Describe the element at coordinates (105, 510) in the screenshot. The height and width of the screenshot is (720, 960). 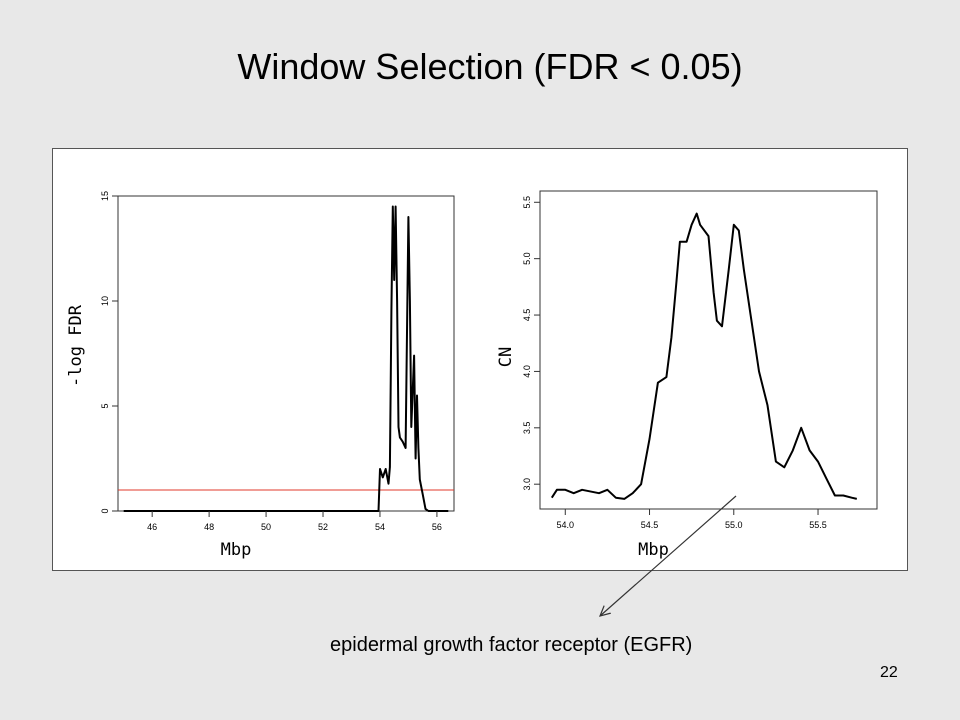
I see `fdr-y-tick-label: 0` at that location.